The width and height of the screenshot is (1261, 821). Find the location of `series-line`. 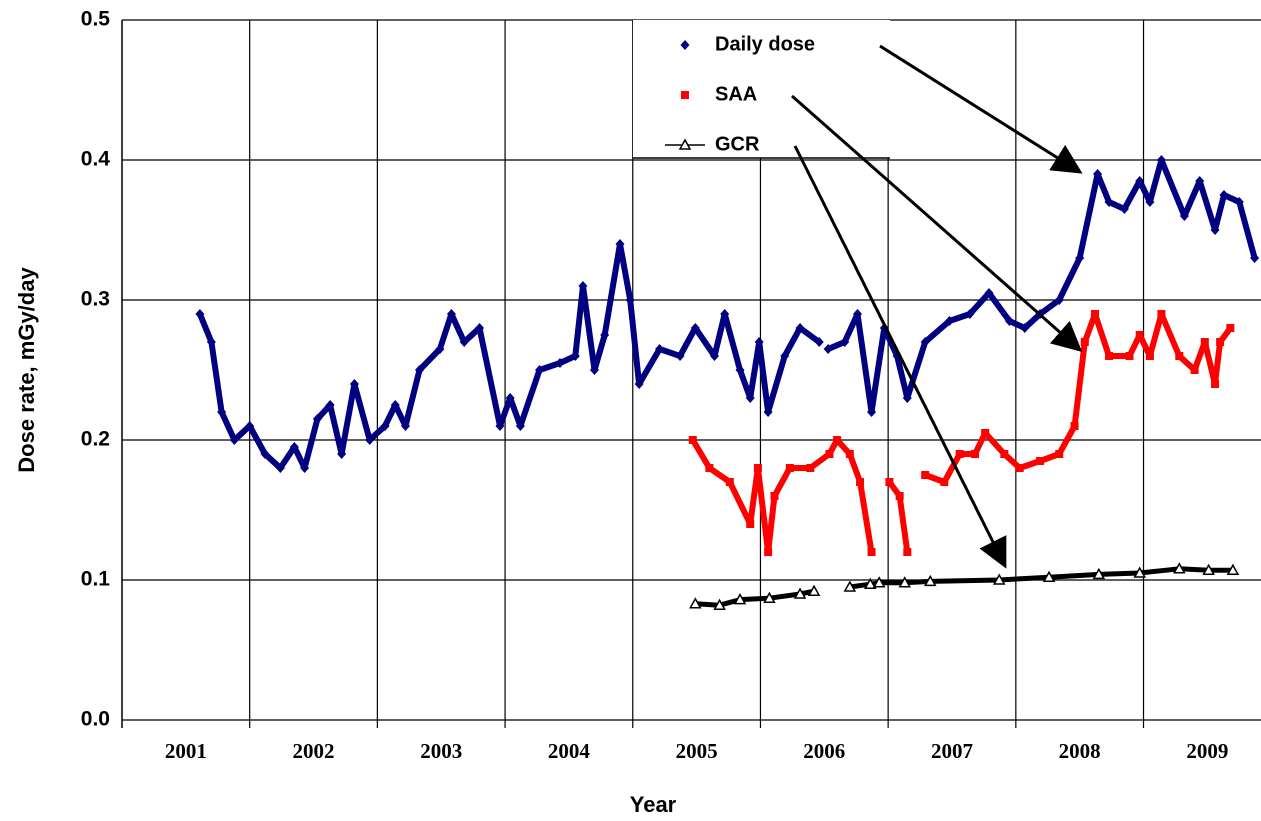

series-line is located at coordinates (964, 587).